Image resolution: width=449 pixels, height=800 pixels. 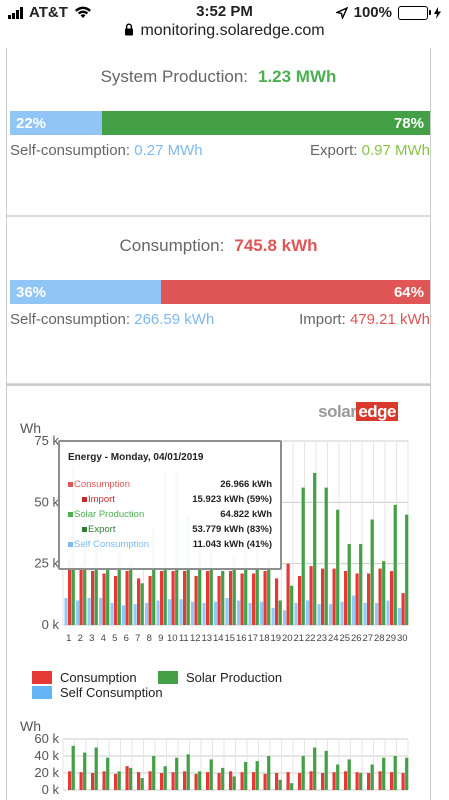 I want to click on tooltip-row: Export 53.779 kWh (83%), so click(x=170, y=529).